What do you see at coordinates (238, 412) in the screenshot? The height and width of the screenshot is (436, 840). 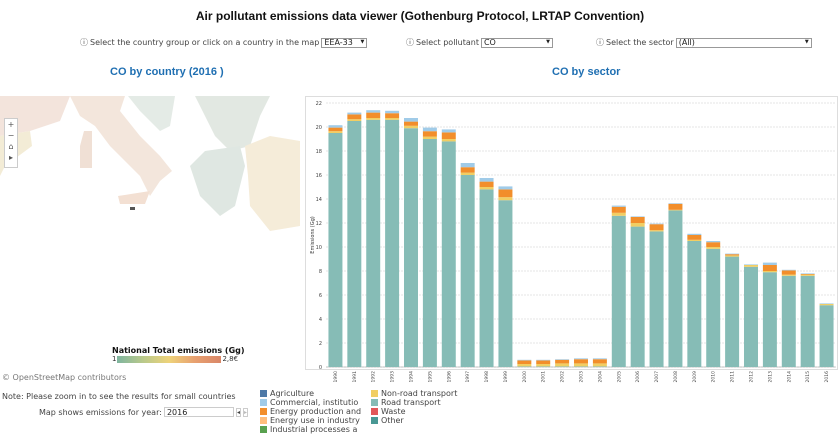 I see `prev-year-button: ◂` at bounding box center [238, 412].